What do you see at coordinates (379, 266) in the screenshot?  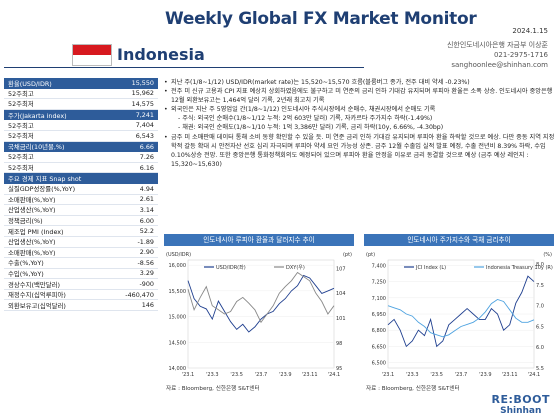 I see `y-left-tick-label: 7,400` at bounding box center [379, 266].